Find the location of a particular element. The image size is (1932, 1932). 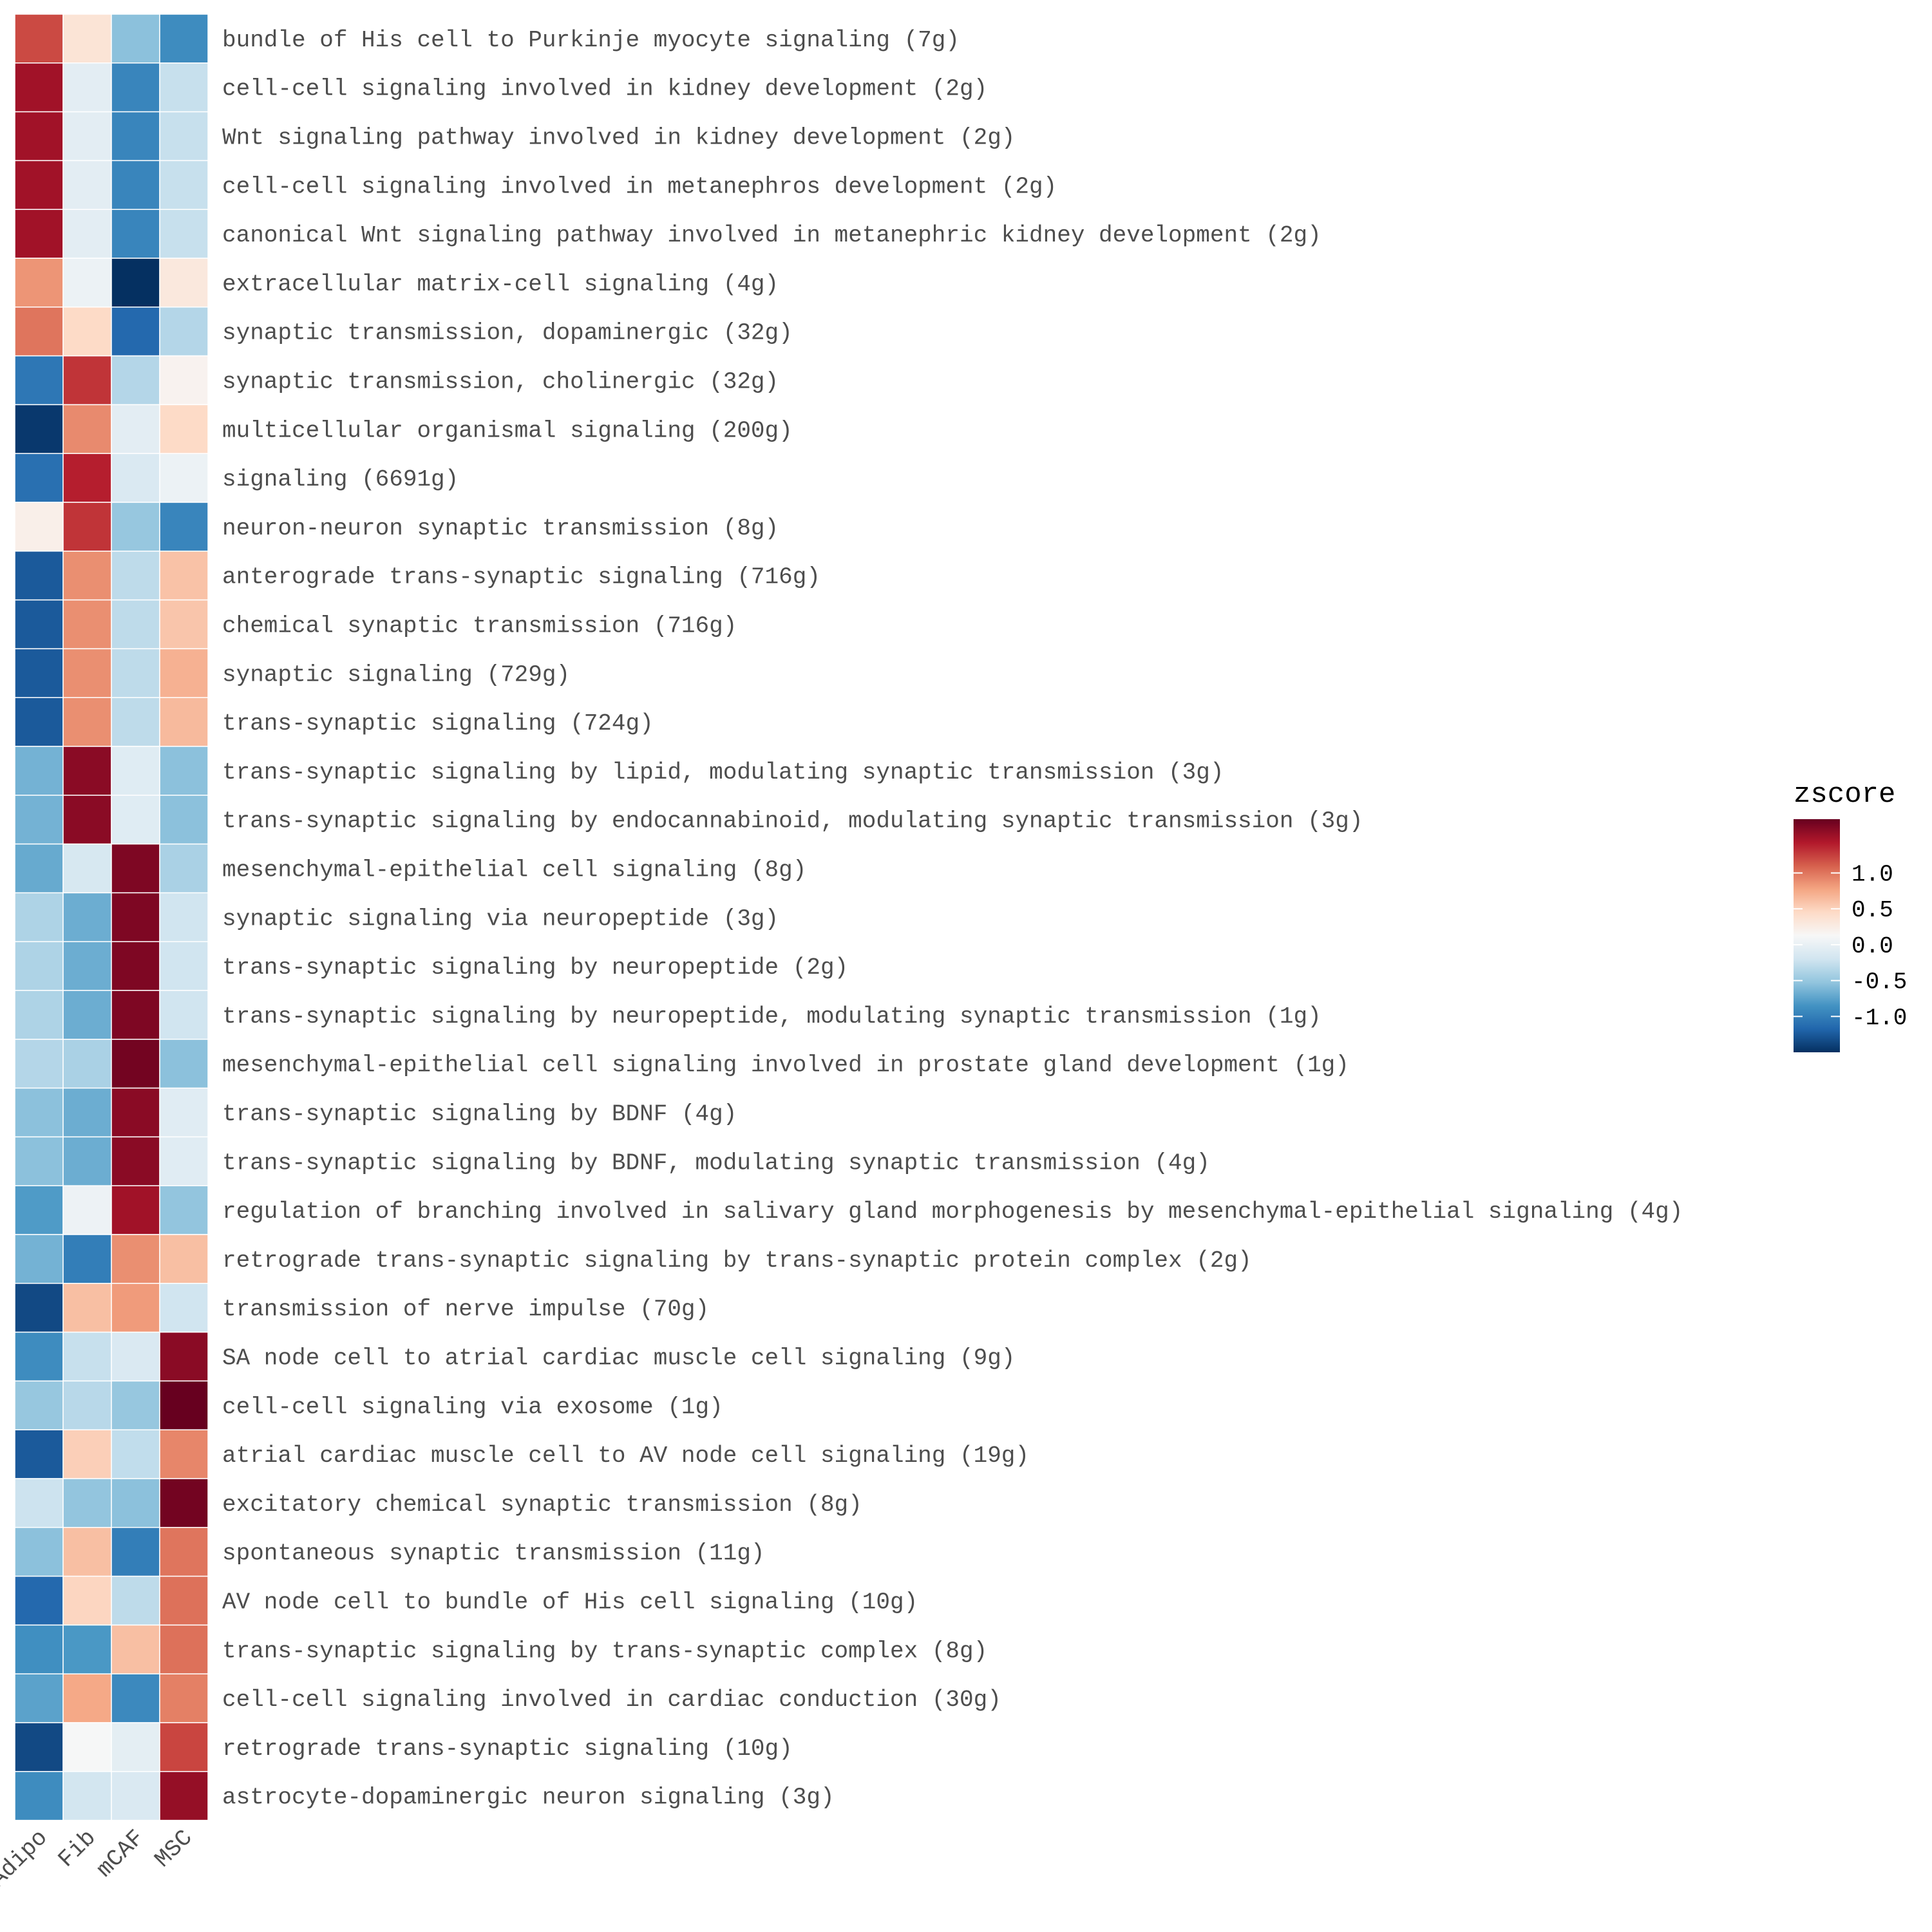

heatmap-cell-r5-msc is located at coordinates (184, 234).